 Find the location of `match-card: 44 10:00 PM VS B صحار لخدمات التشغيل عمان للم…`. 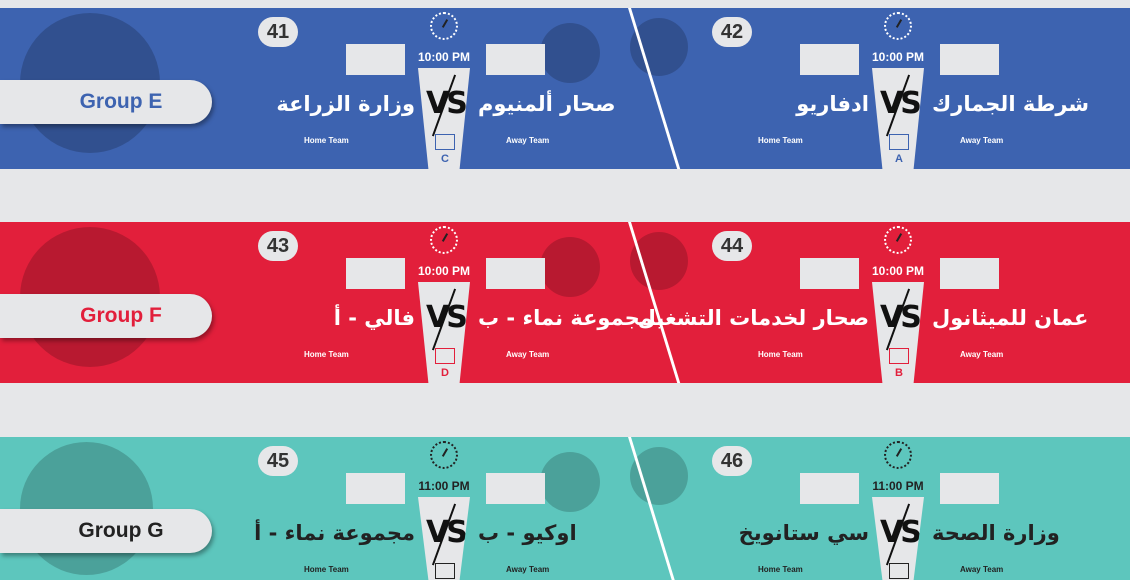

match-card: 44 10:00 PM VS B صحار لخدمات التشغيل عمان للم… is located at coordinates (884, 302).